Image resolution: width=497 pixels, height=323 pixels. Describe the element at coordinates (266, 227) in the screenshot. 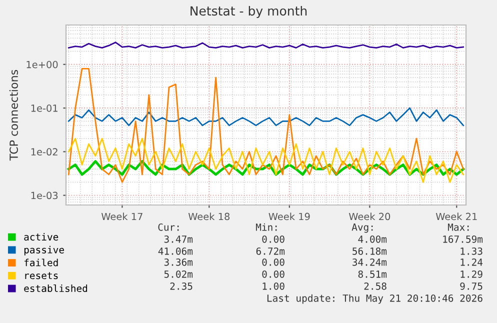

I see `text: Min:` at that location.